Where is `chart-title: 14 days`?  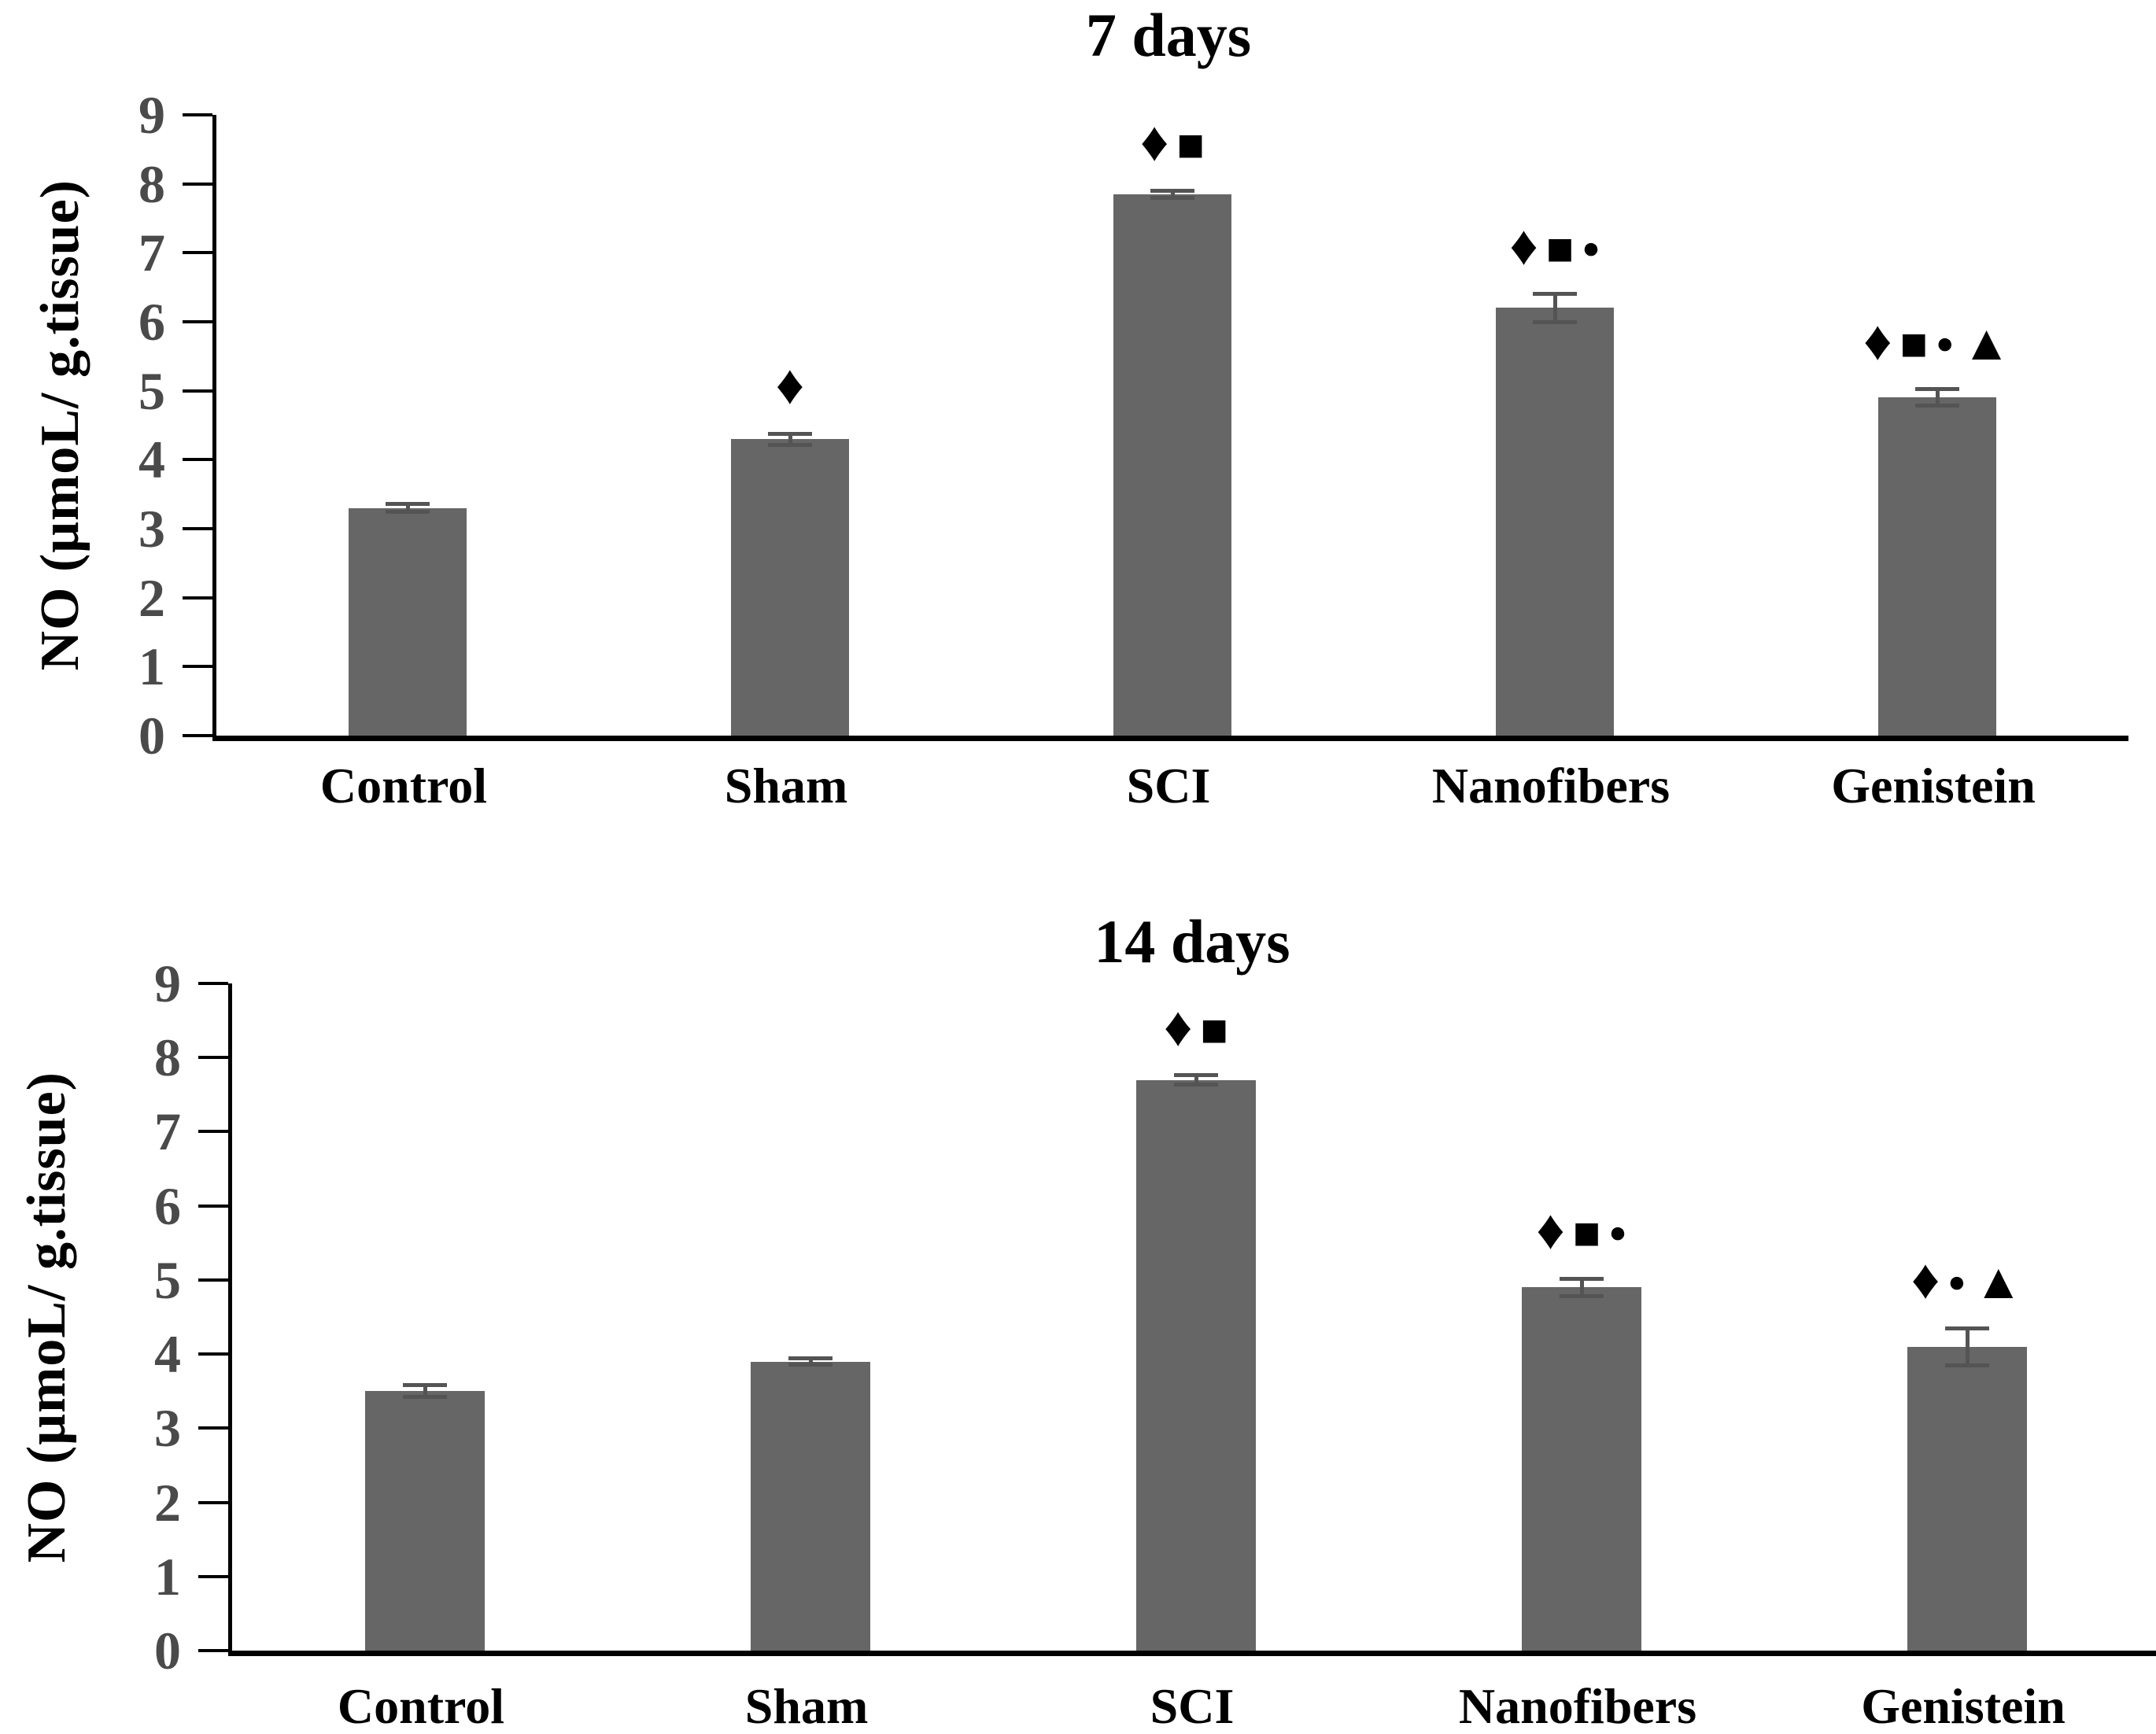 chart-title: 14 days is located at coordinates (1192, 941).